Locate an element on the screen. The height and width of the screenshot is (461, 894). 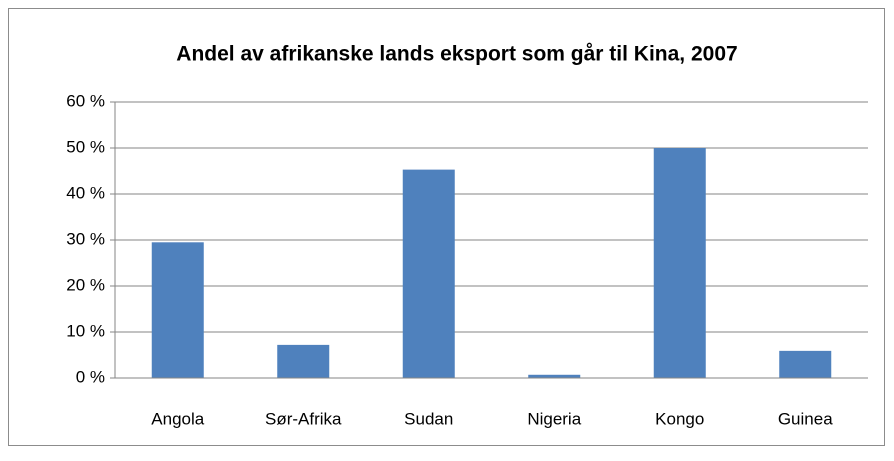
y-tick-label: 20 % is located at coordinates (85, 284).